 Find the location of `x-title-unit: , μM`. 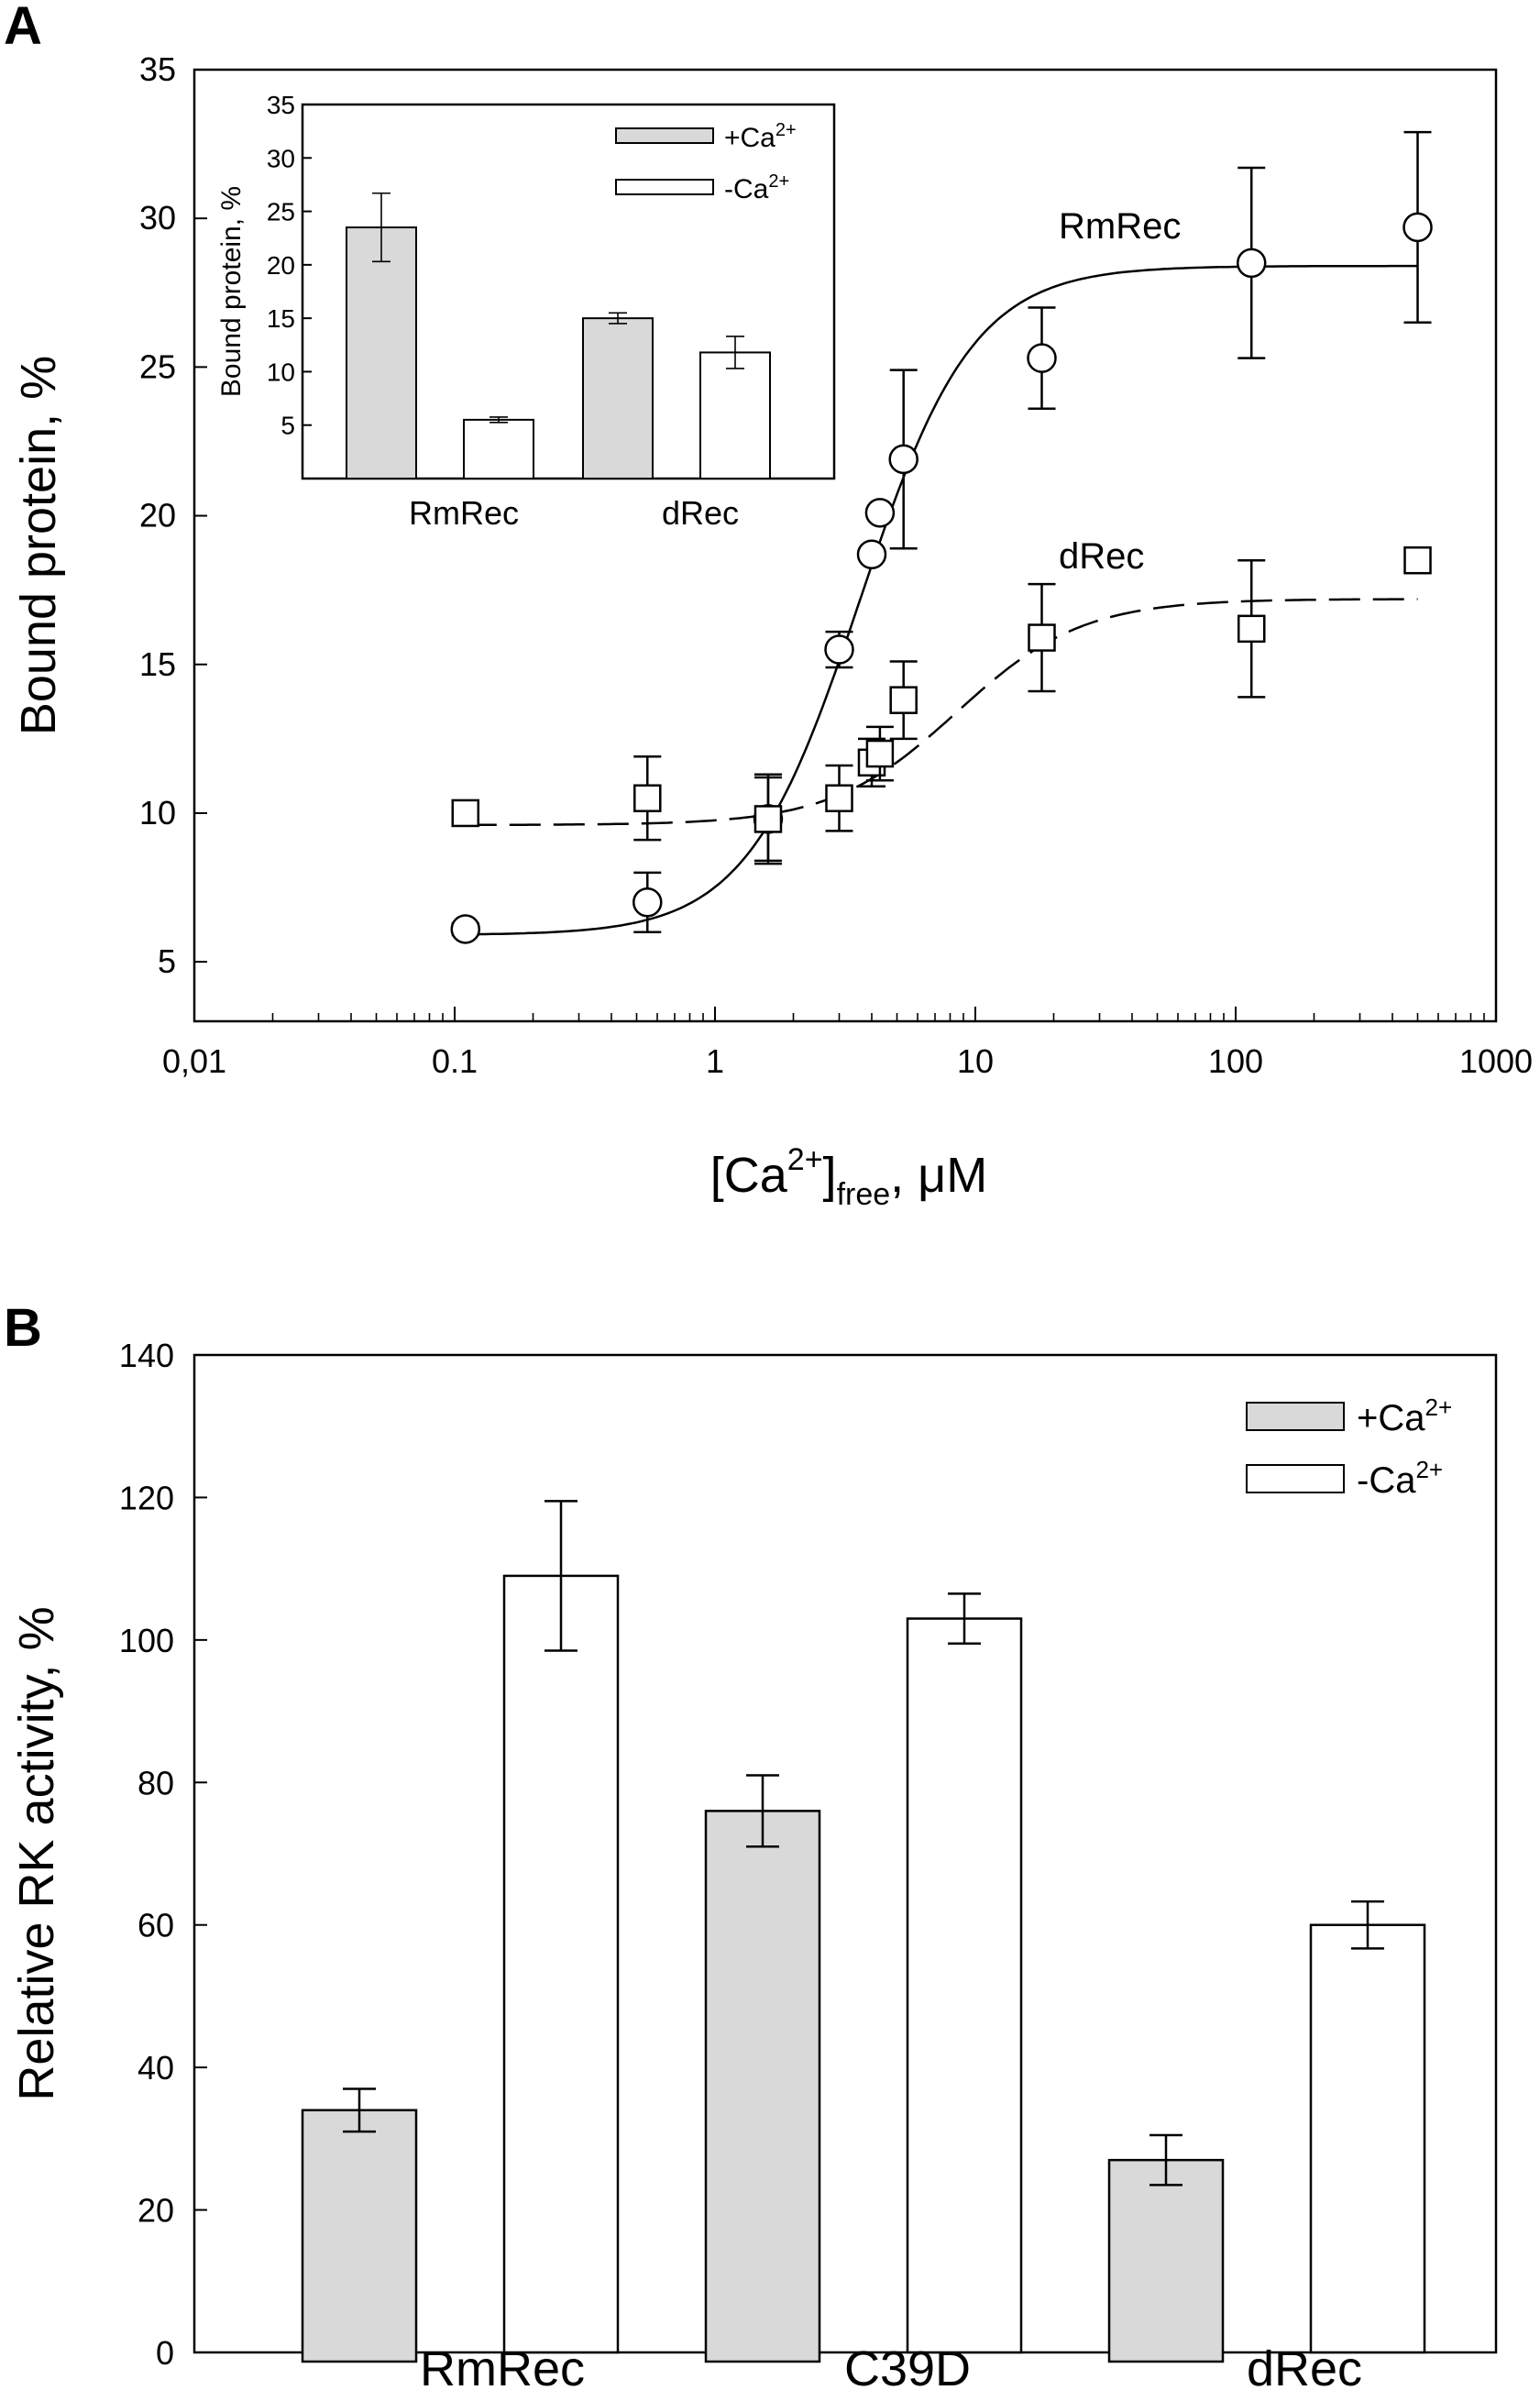

x-title-unit: , μM is located at coordinates (938, 1176).